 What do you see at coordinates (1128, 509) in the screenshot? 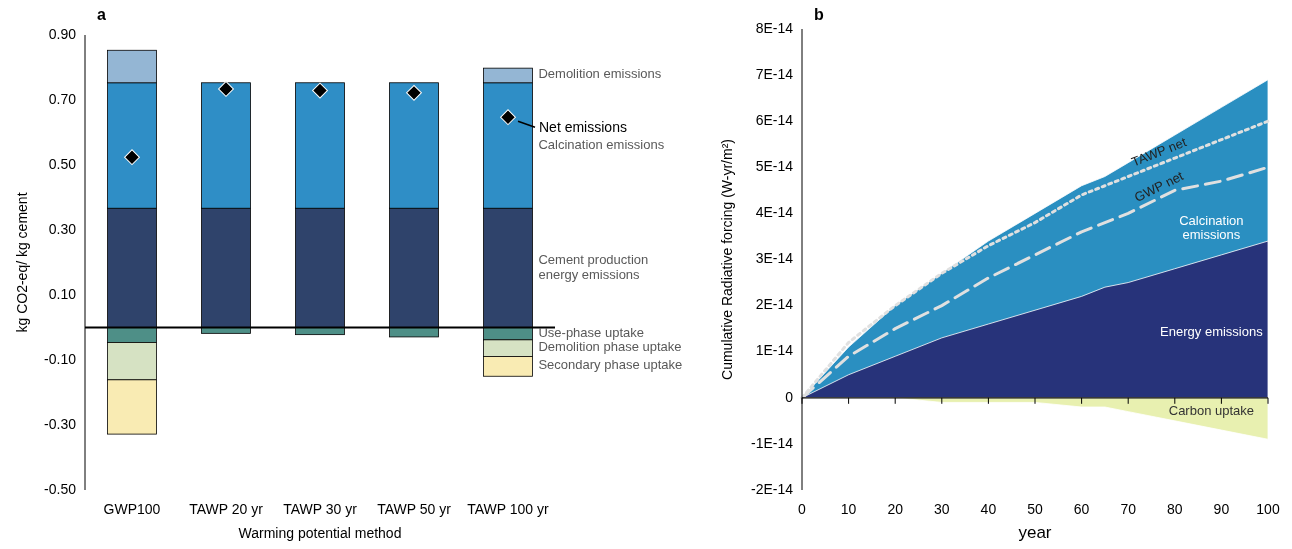
I see `x-tick-label: 70` at bounding box center [1128, 509].